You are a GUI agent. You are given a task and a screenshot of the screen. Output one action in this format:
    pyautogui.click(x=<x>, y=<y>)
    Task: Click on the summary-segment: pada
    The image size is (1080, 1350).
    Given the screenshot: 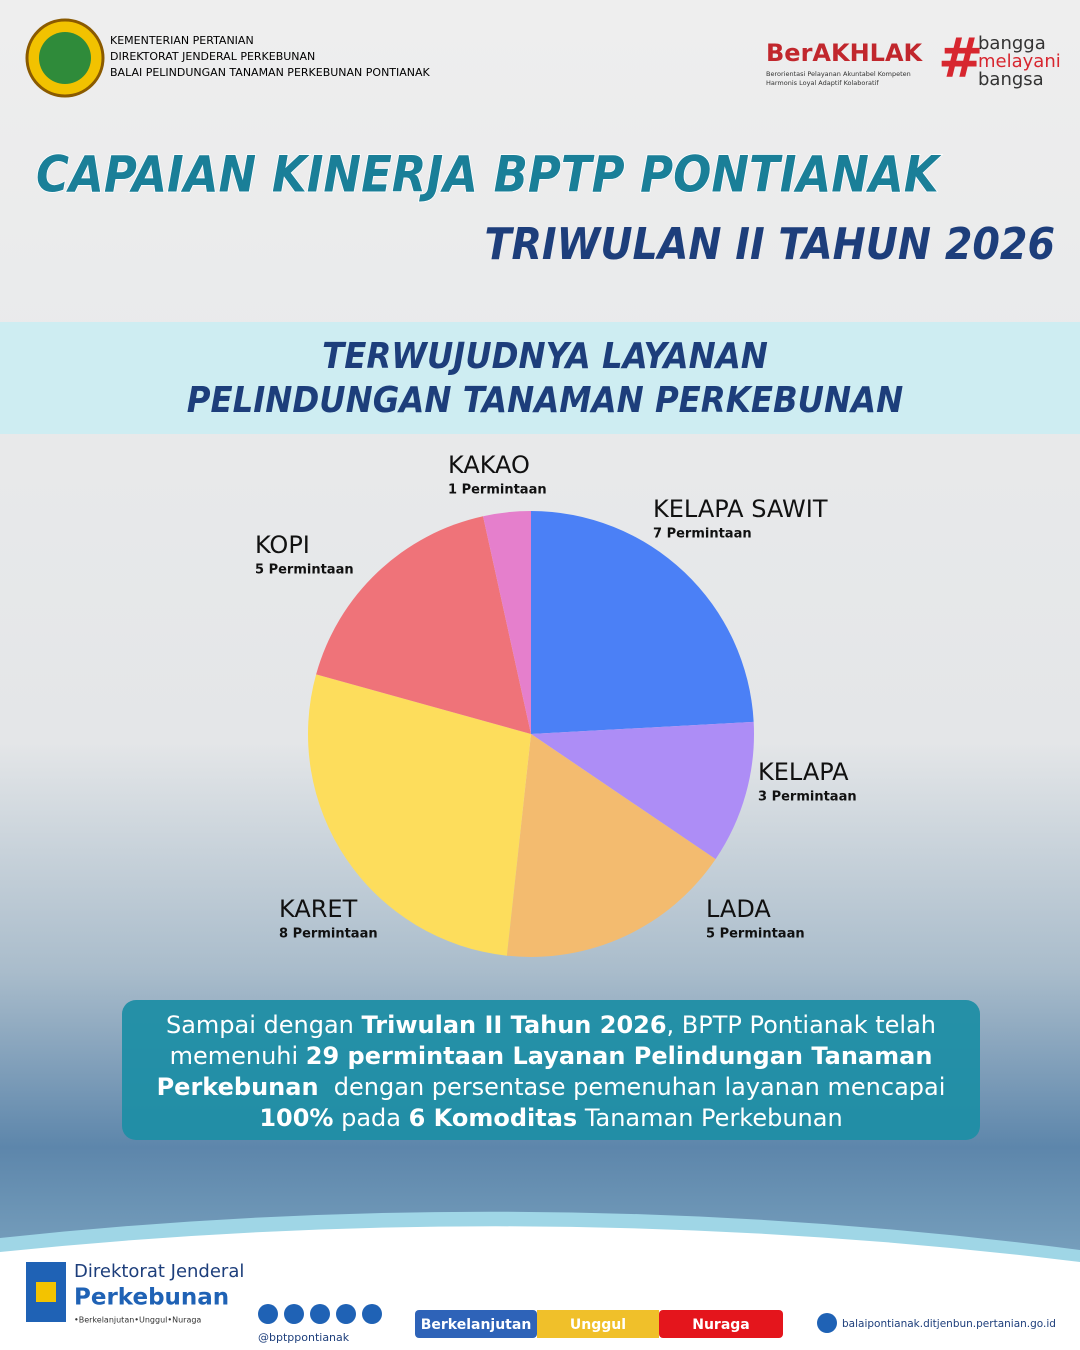 What is the action you would take?
    pyautogui.click(x=370, y=1118)
    